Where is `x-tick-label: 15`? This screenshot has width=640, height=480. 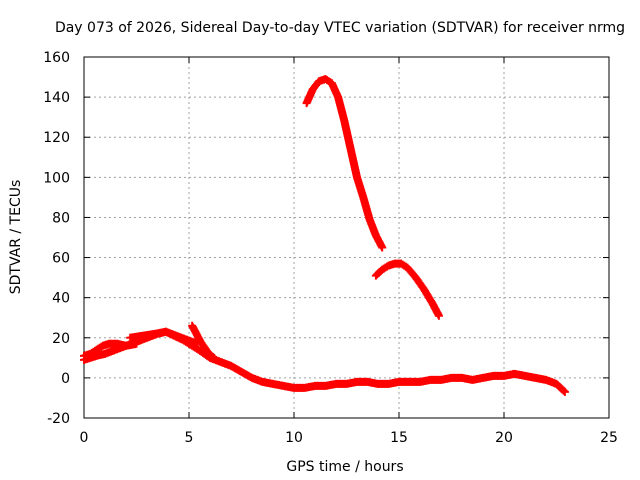
x-tick-label: 15 is located at coordinates (399, 438).